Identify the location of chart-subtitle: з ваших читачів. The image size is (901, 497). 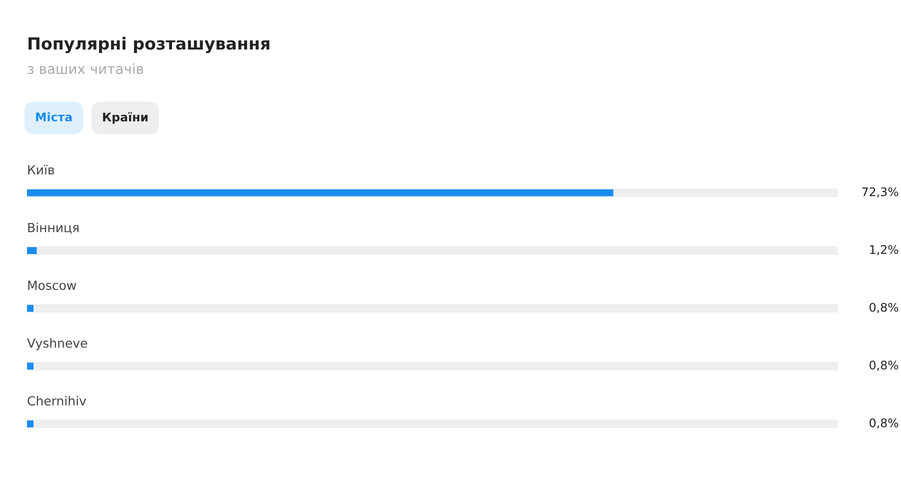
(86, 68).